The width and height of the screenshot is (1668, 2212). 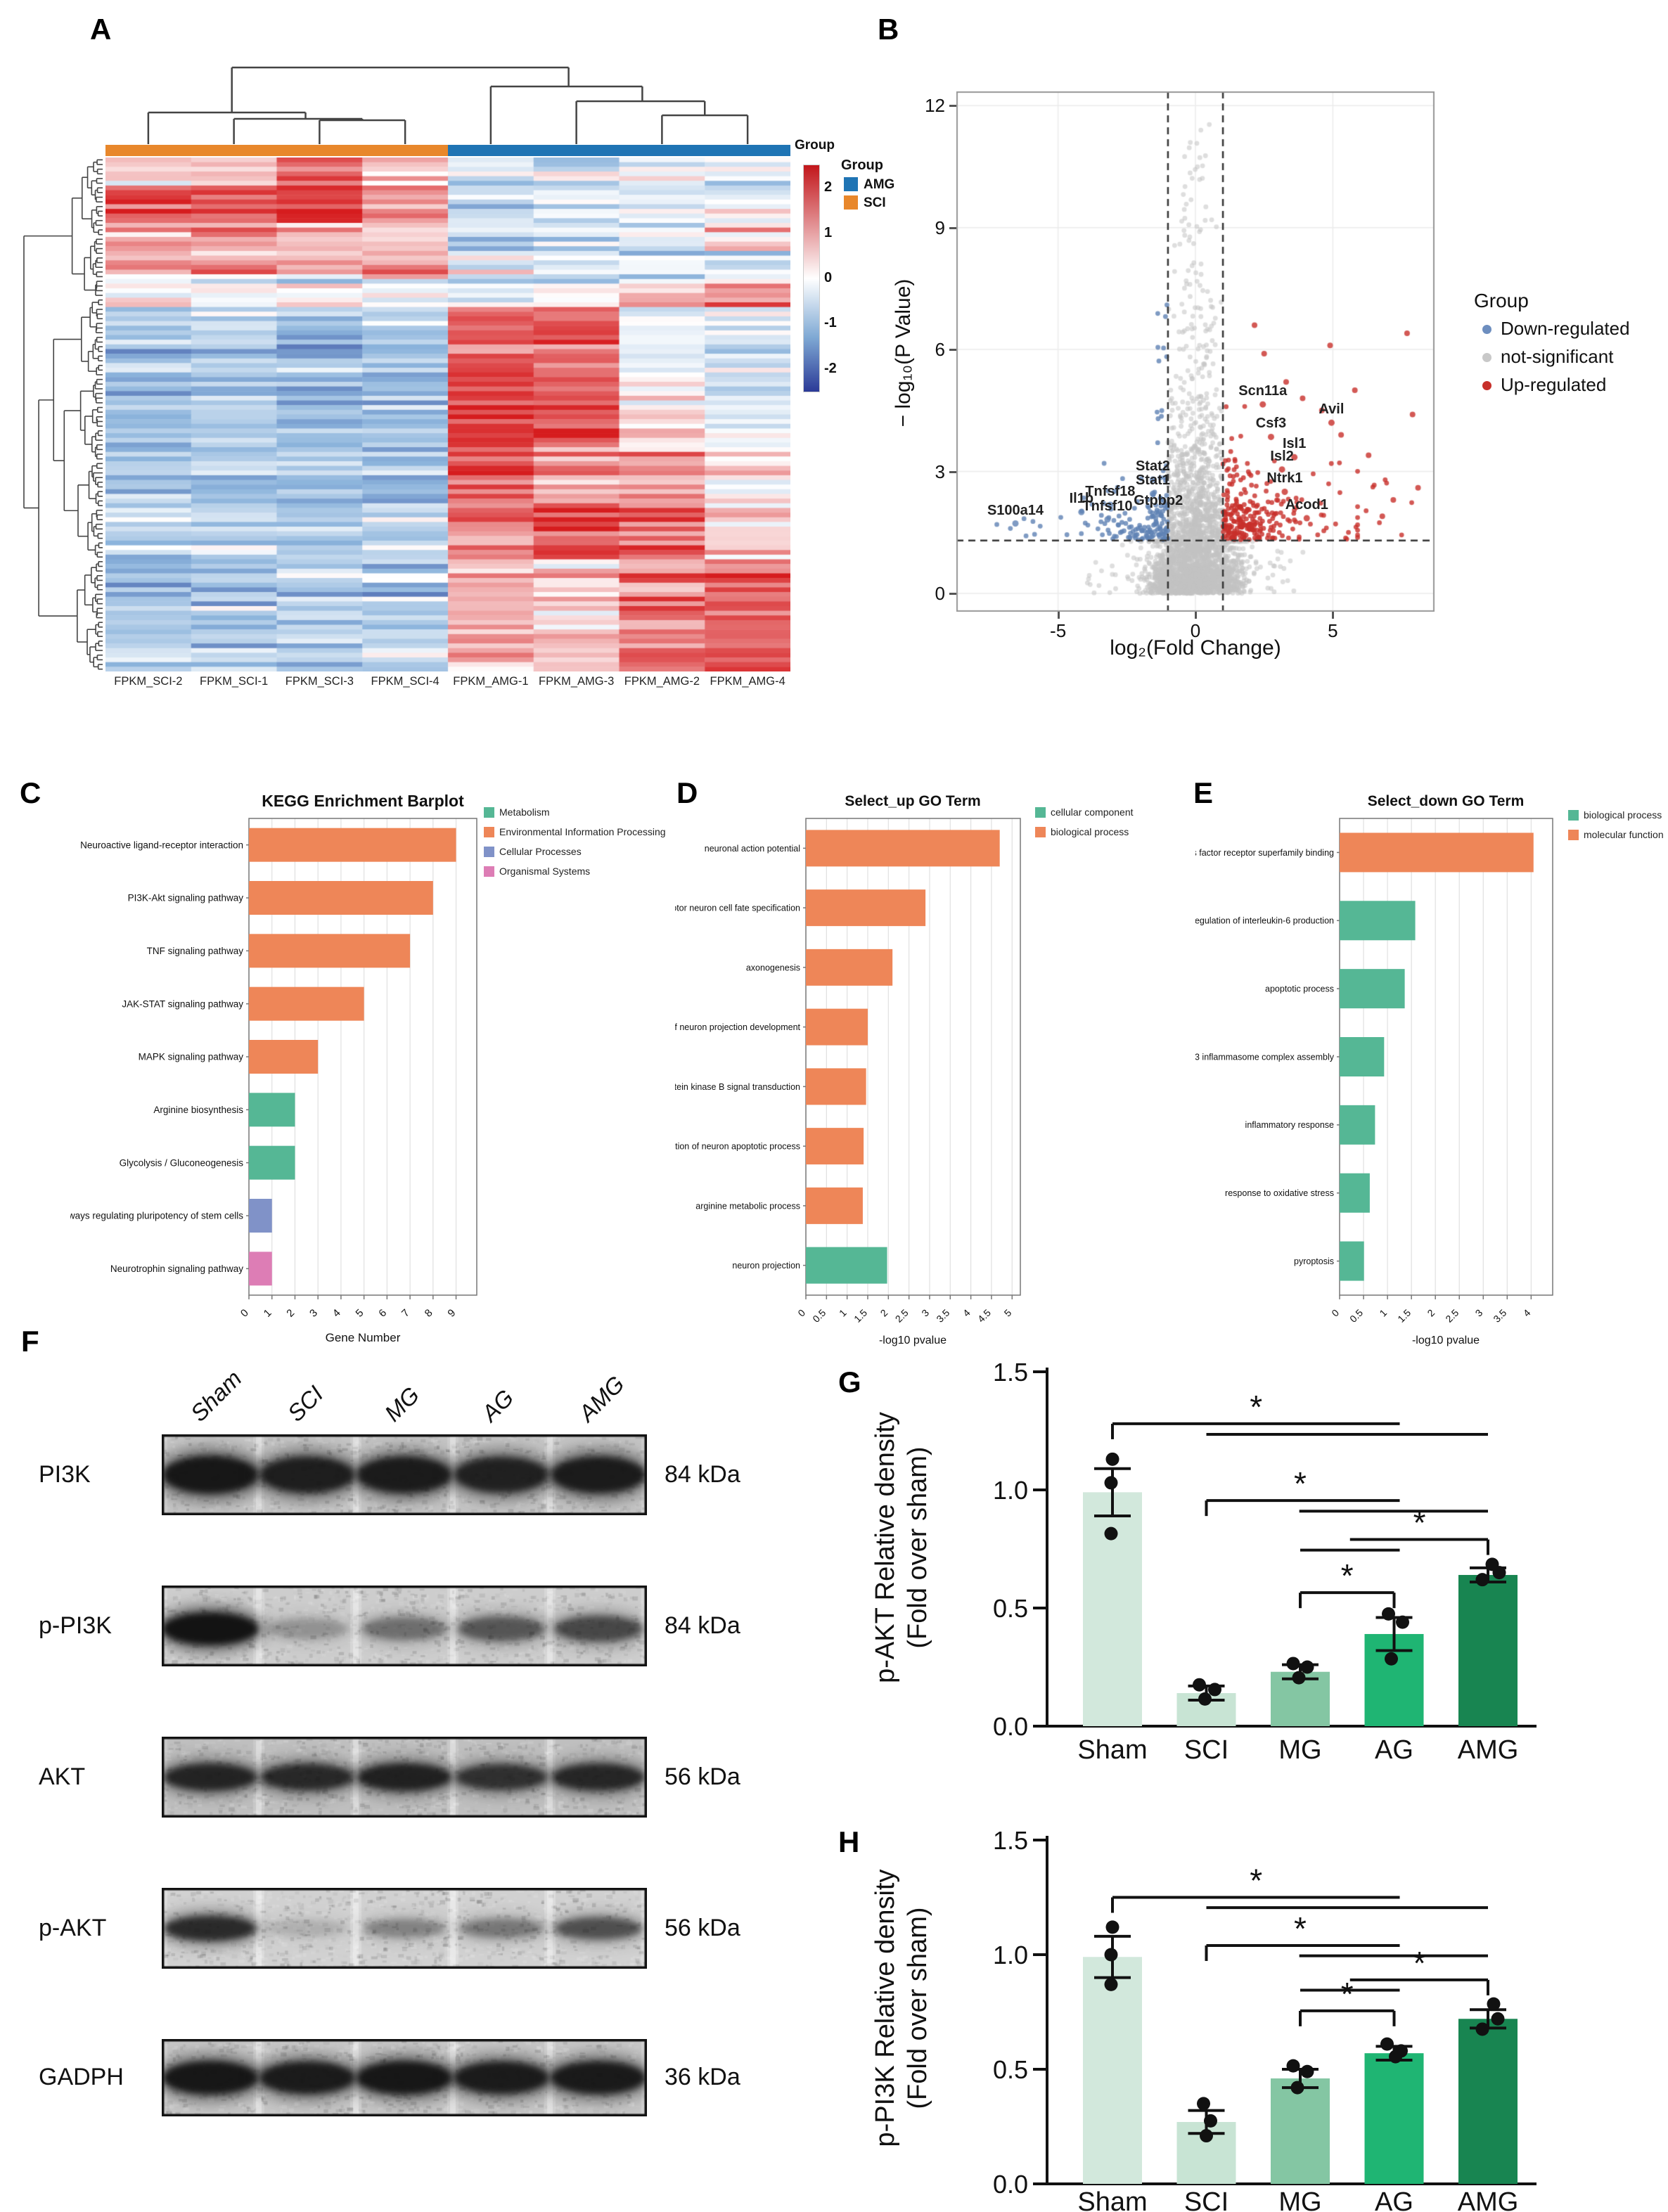 I want to click on category-label: JAK-STAT signaling pathway, so click(x=182, y=1004).